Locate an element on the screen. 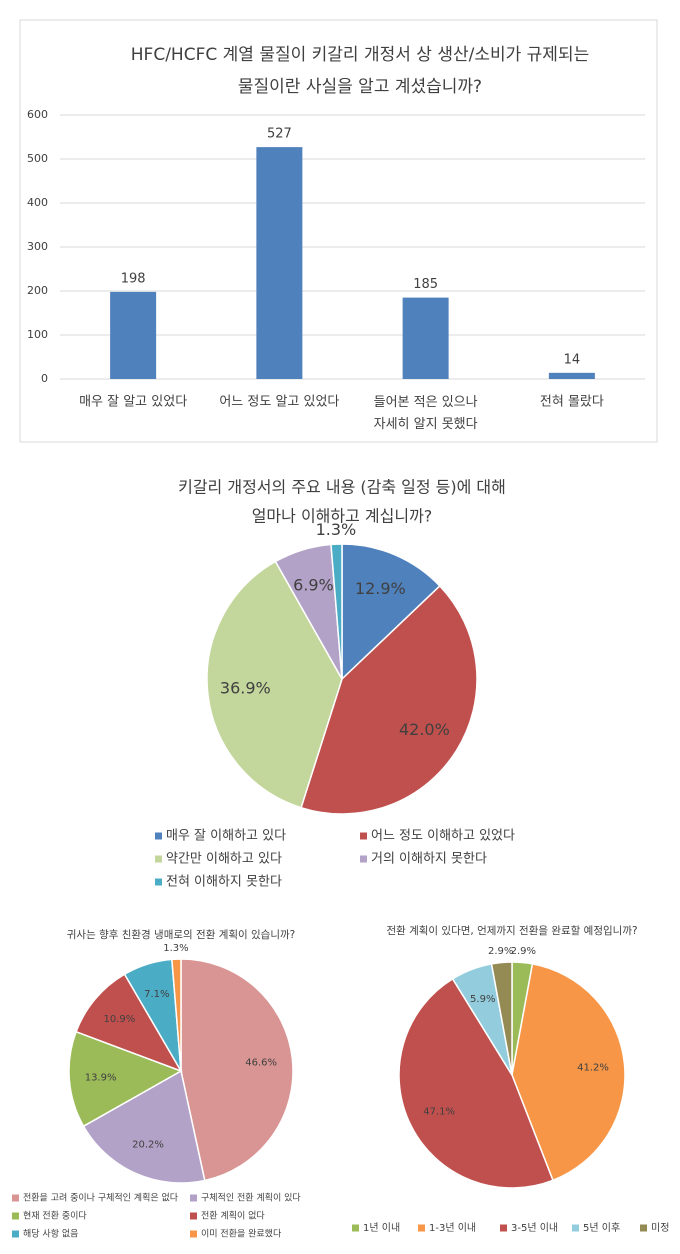 Image resolution: width=680 pixels, height=1254 pixels. legend-label: 3-5년 이내 is located at coordinates (534, 1228).